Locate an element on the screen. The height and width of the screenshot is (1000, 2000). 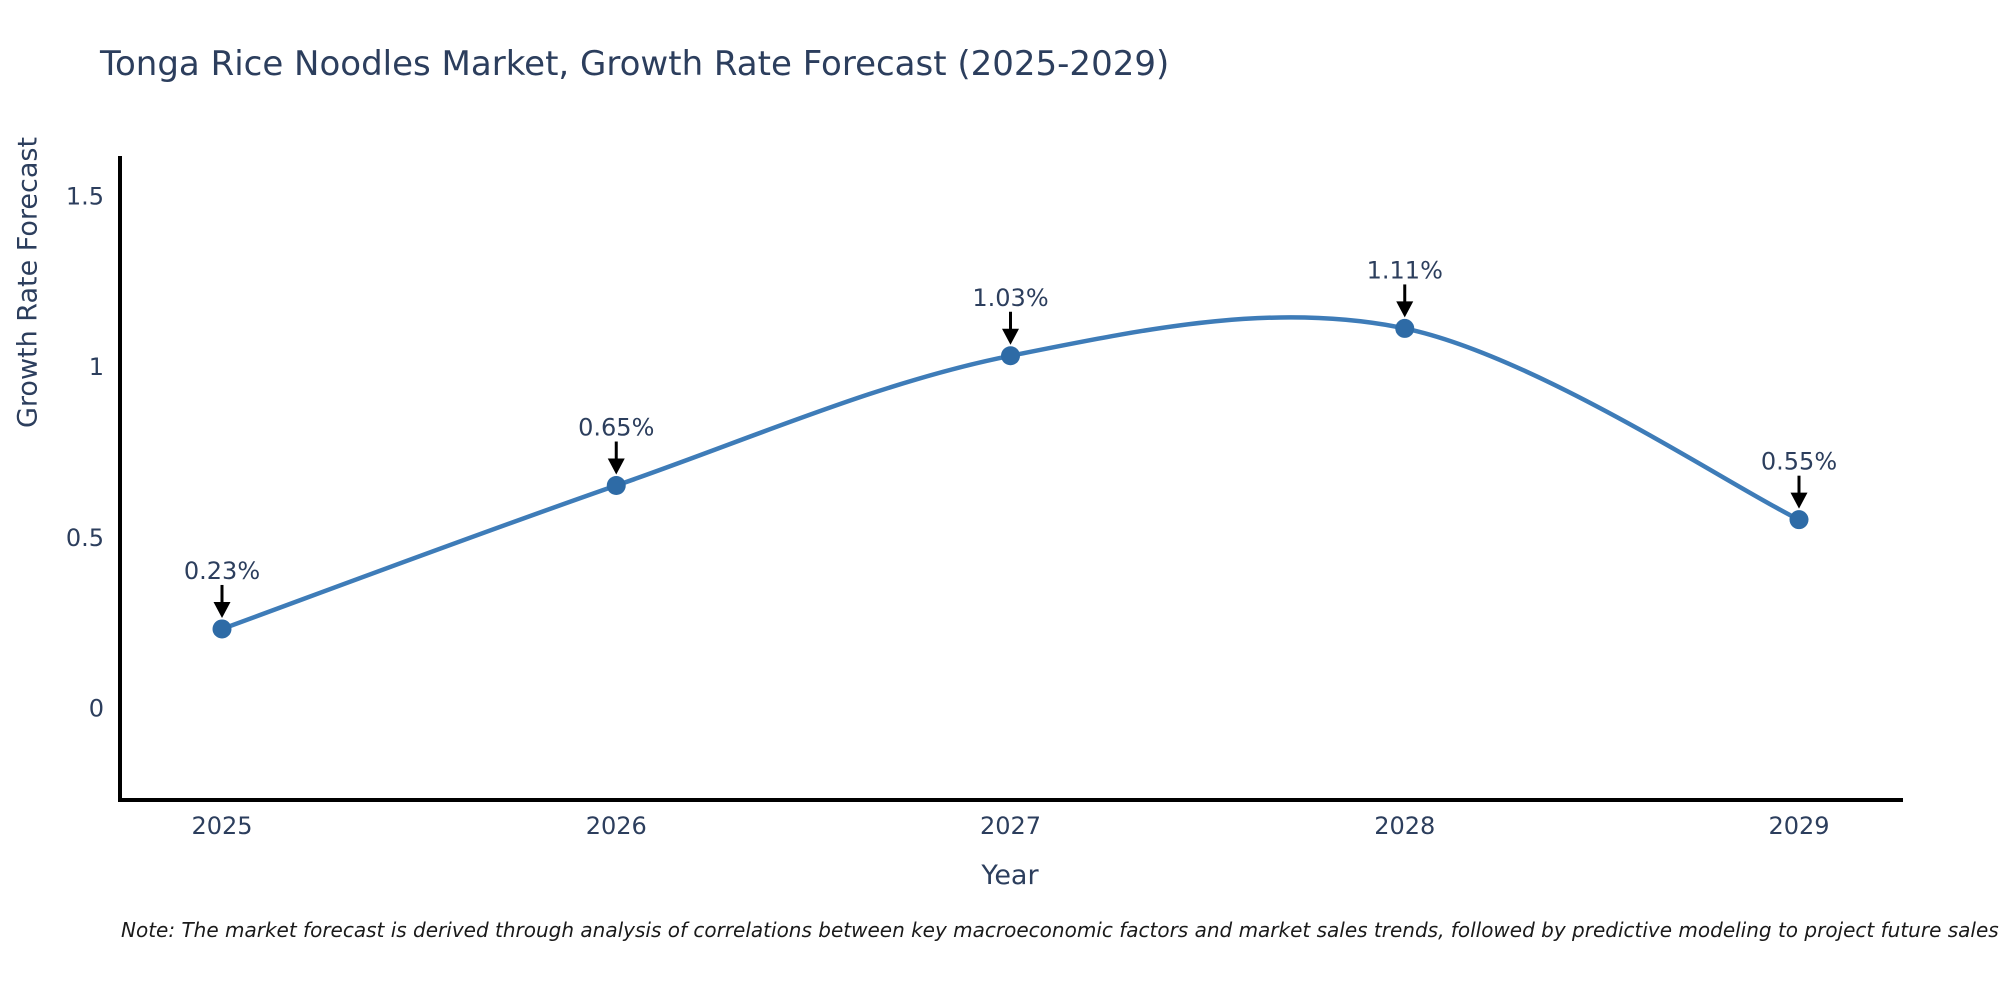
data-point-label: 0.55% is located at coordinates (1799, 462).